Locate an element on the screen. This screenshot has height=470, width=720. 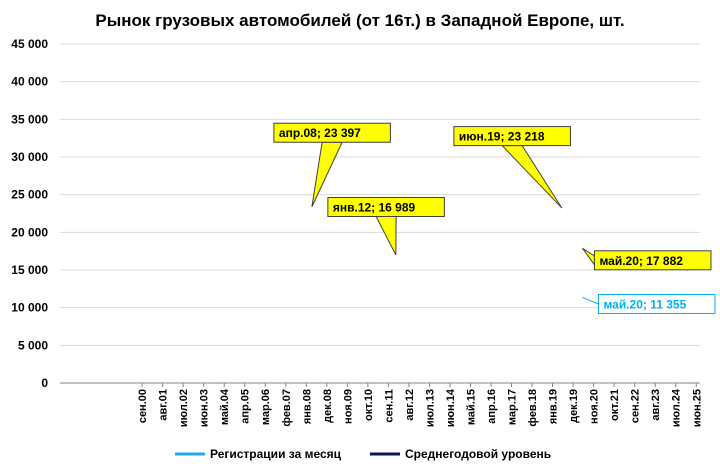
x-tick-label: сен.11 is located at coordinates (389, 406).